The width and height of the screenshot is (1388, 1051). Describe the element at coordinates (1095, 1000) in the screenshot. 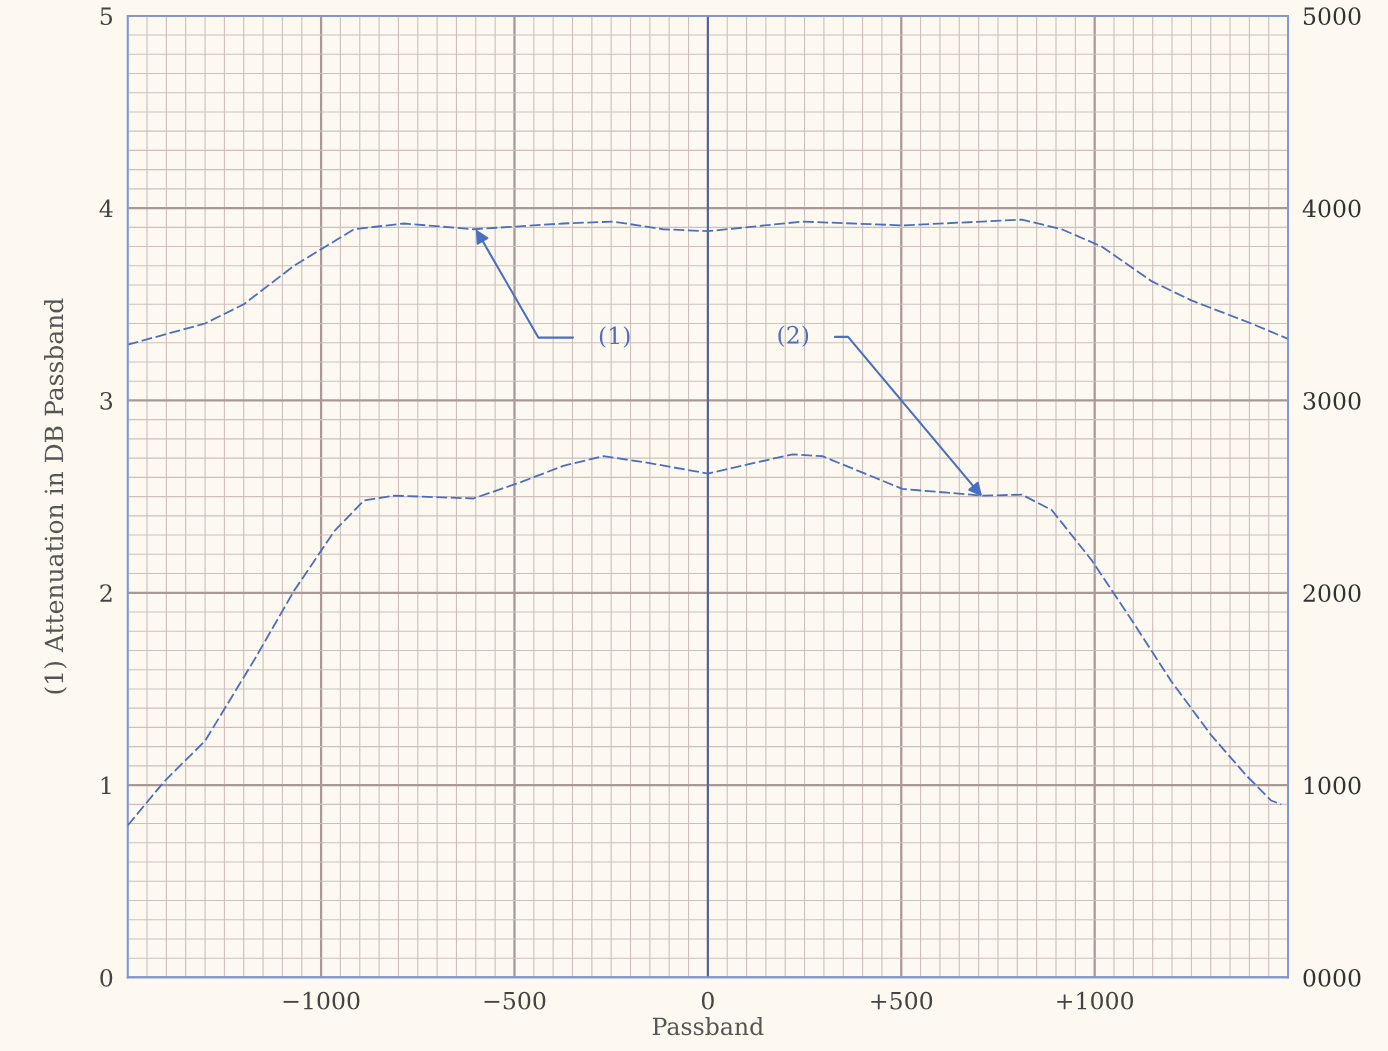

I see `x-tick-label: +1000` at that location.